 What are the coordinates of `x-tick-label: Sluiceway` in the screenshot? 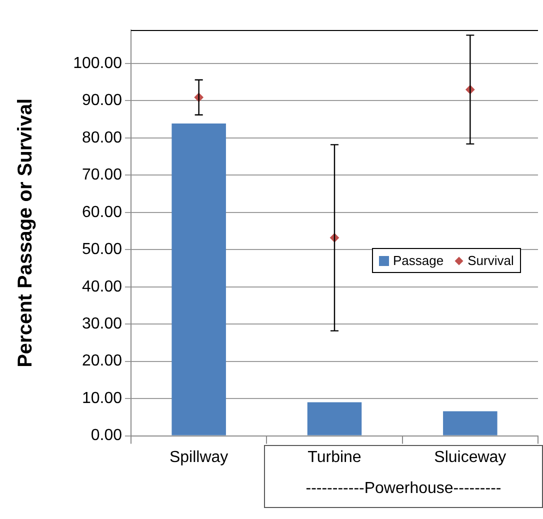 It's located at (470, 457).